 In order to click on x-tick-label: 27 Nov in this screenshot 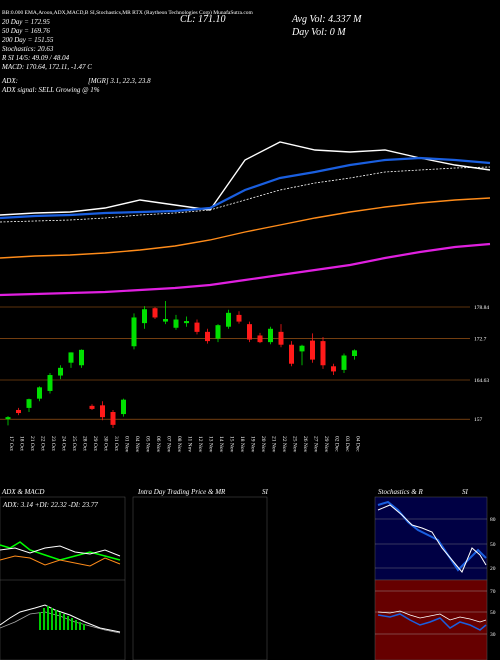, I will do `click(316, 444)`.